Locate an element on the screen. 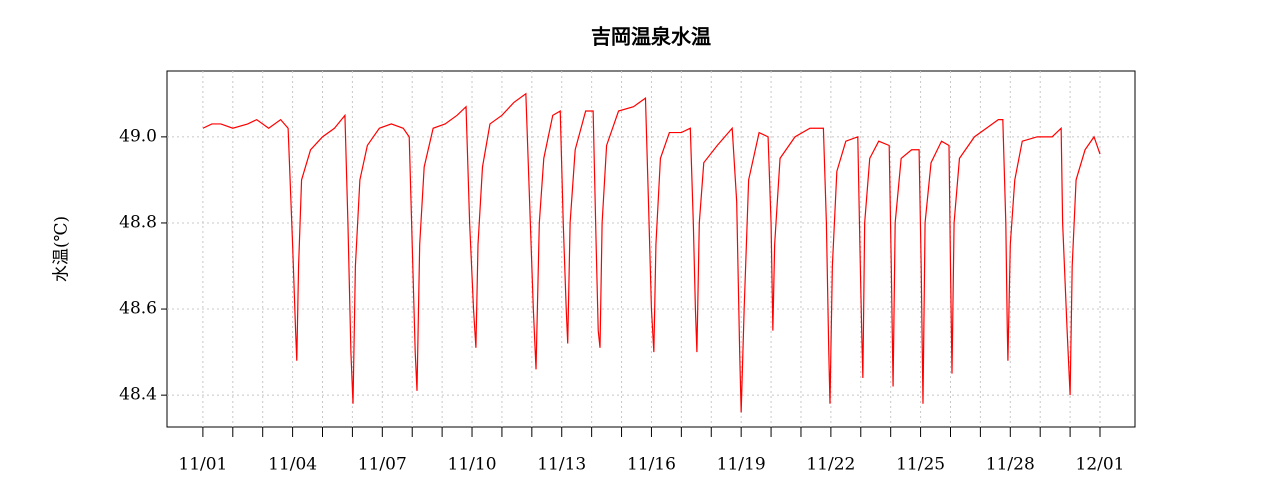 This screenshot has width=1280, height=500. y-tick-label: 48.4 is located at coordinates (138, 395).